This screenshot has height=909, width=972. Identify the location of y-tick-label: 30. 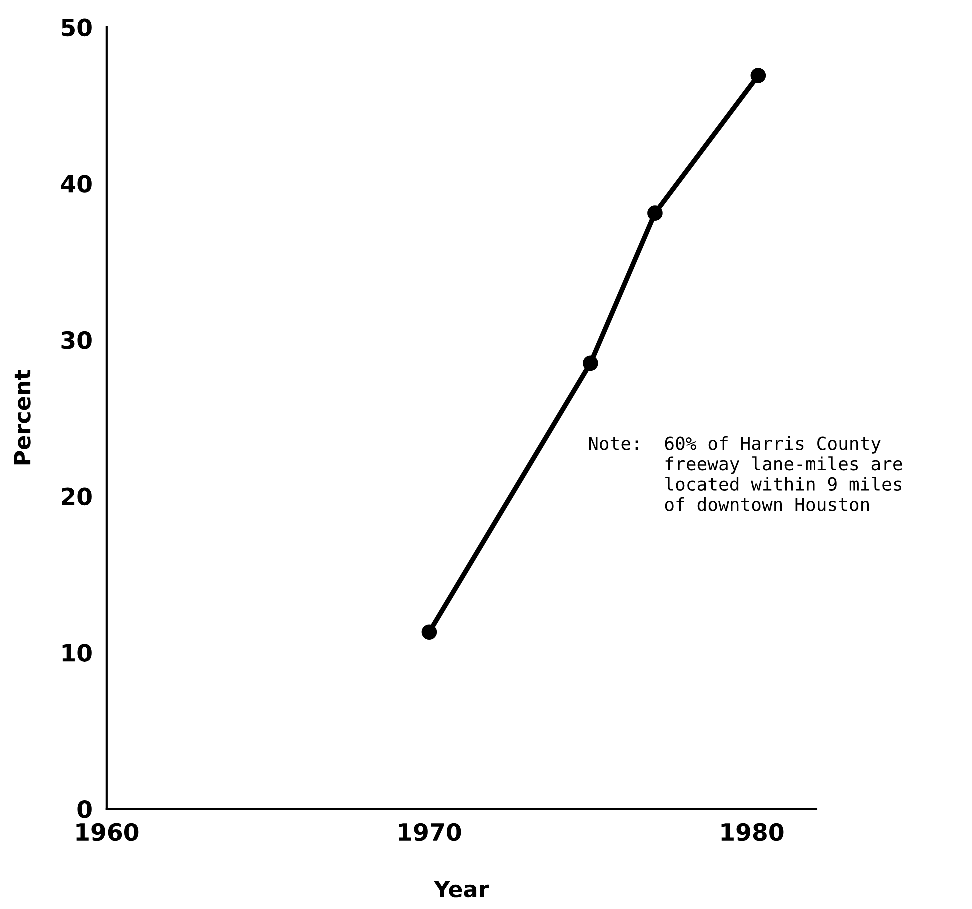
(77, 340).